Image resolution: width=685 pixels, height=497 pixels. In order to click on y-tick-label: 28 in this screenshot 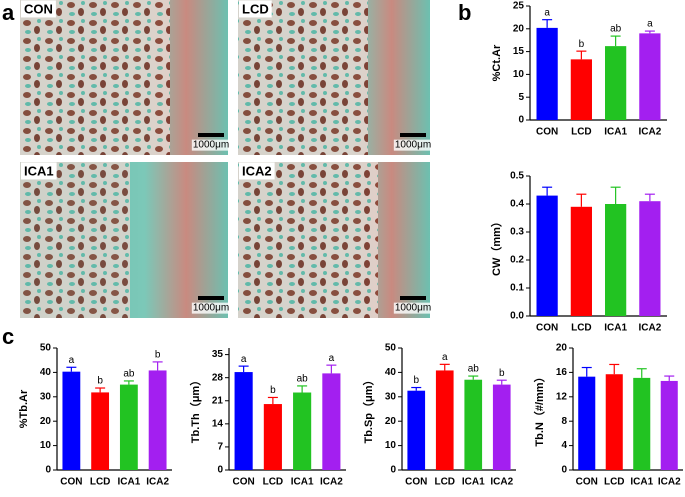, I will do `click(218, 377)`.